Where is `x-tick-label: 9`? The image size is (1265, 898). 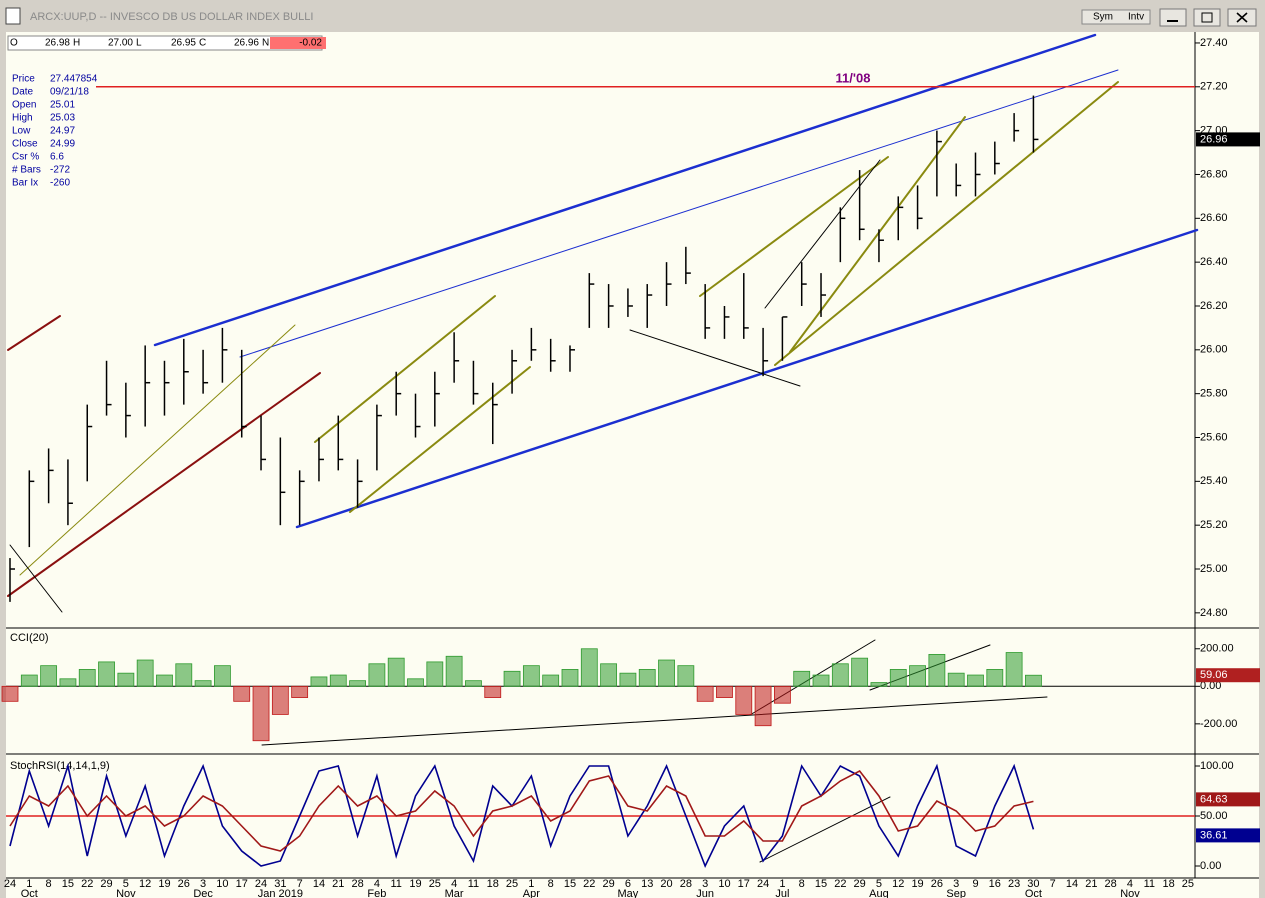 x-tick-label: 9 is located at coordinates (975, 884).